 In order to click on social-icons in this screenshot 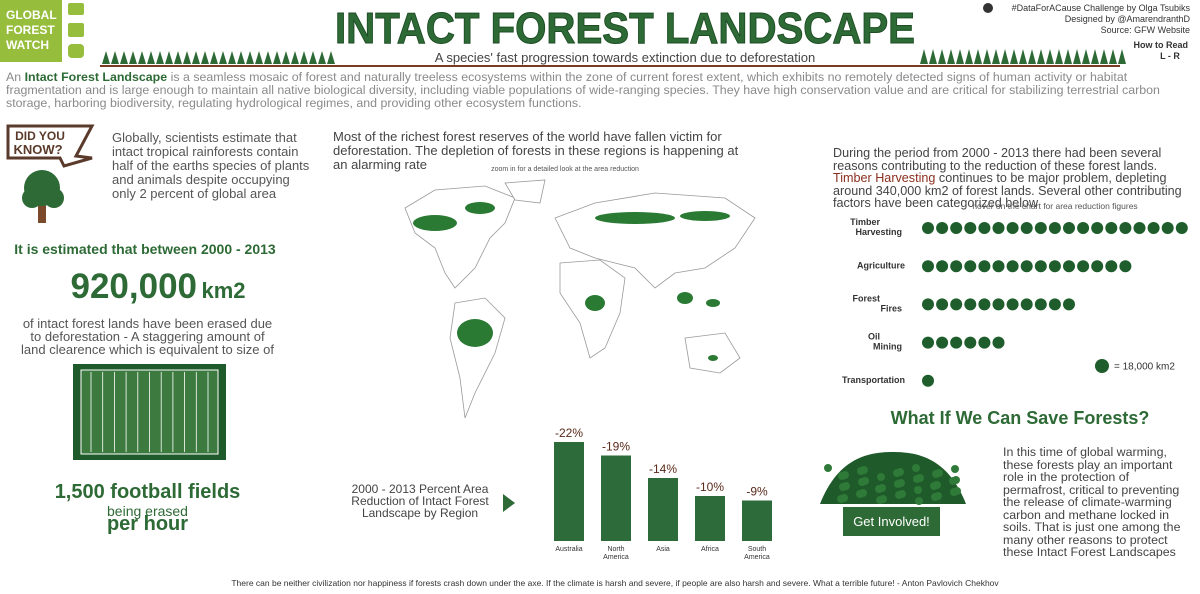, I will do `click(76, 30)`.